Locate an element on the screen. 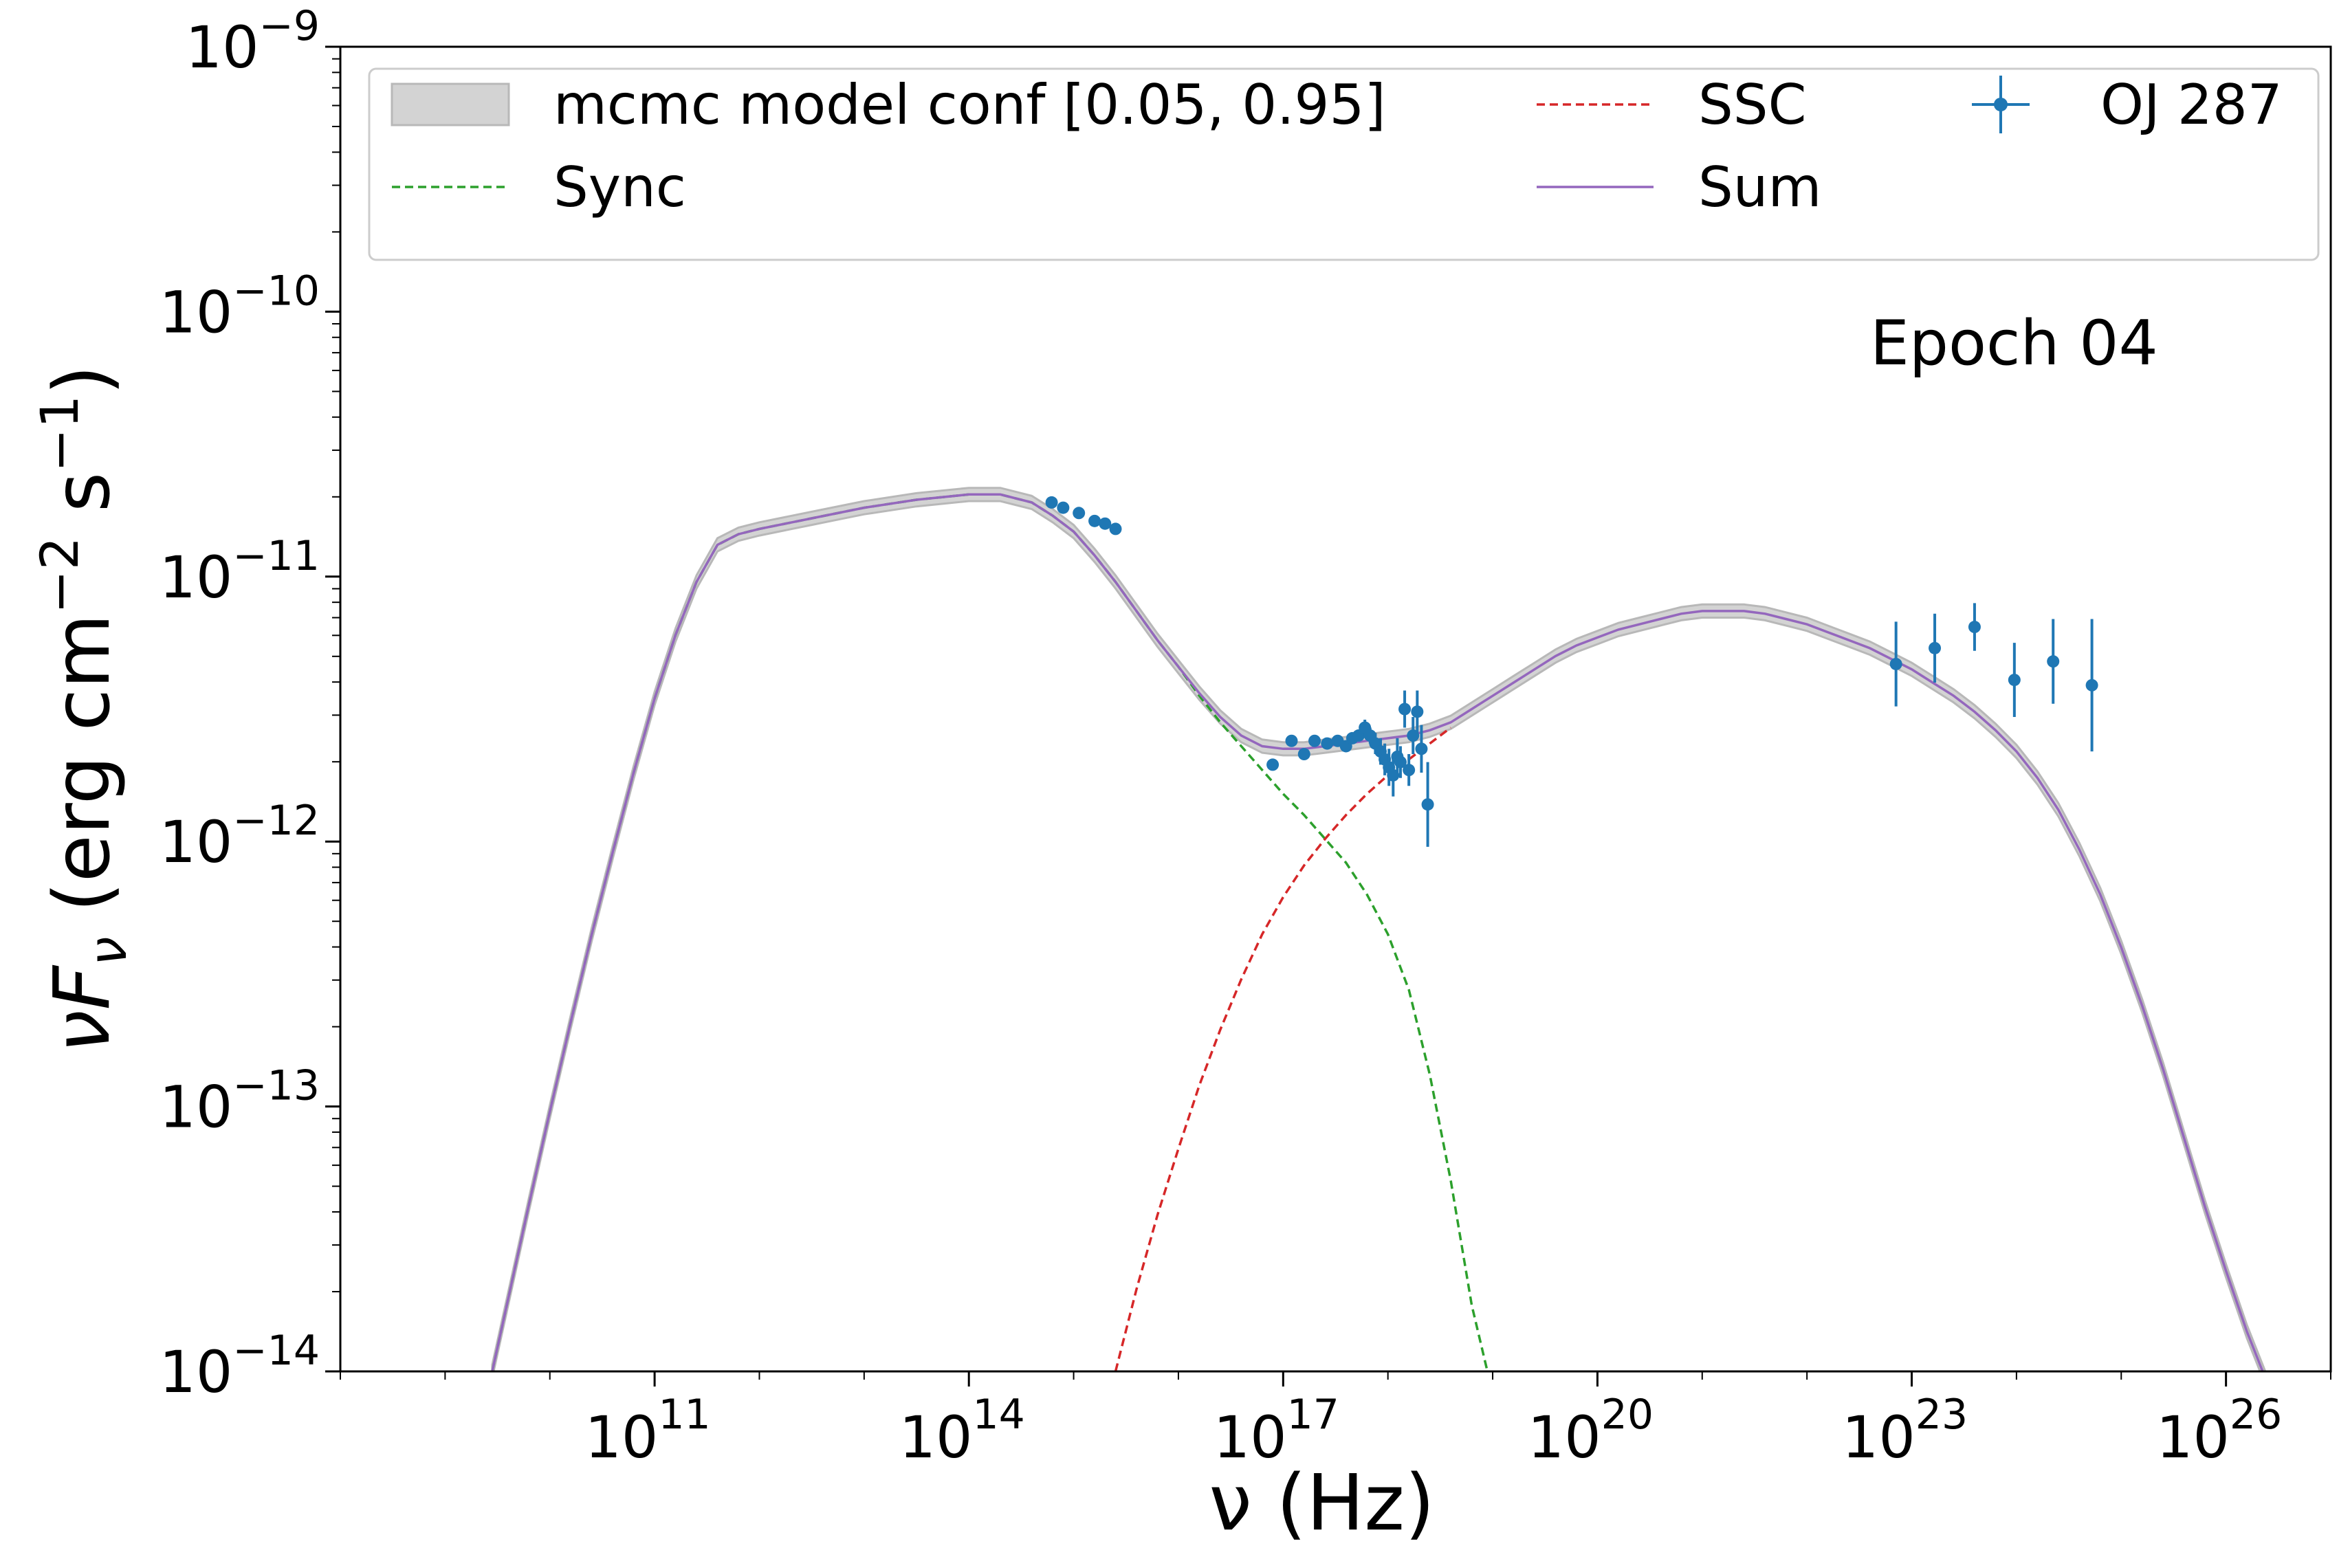 This screenshot has height=1568, width=2339. legend-label: OJ 287 is located at coordinates (2191, 105).